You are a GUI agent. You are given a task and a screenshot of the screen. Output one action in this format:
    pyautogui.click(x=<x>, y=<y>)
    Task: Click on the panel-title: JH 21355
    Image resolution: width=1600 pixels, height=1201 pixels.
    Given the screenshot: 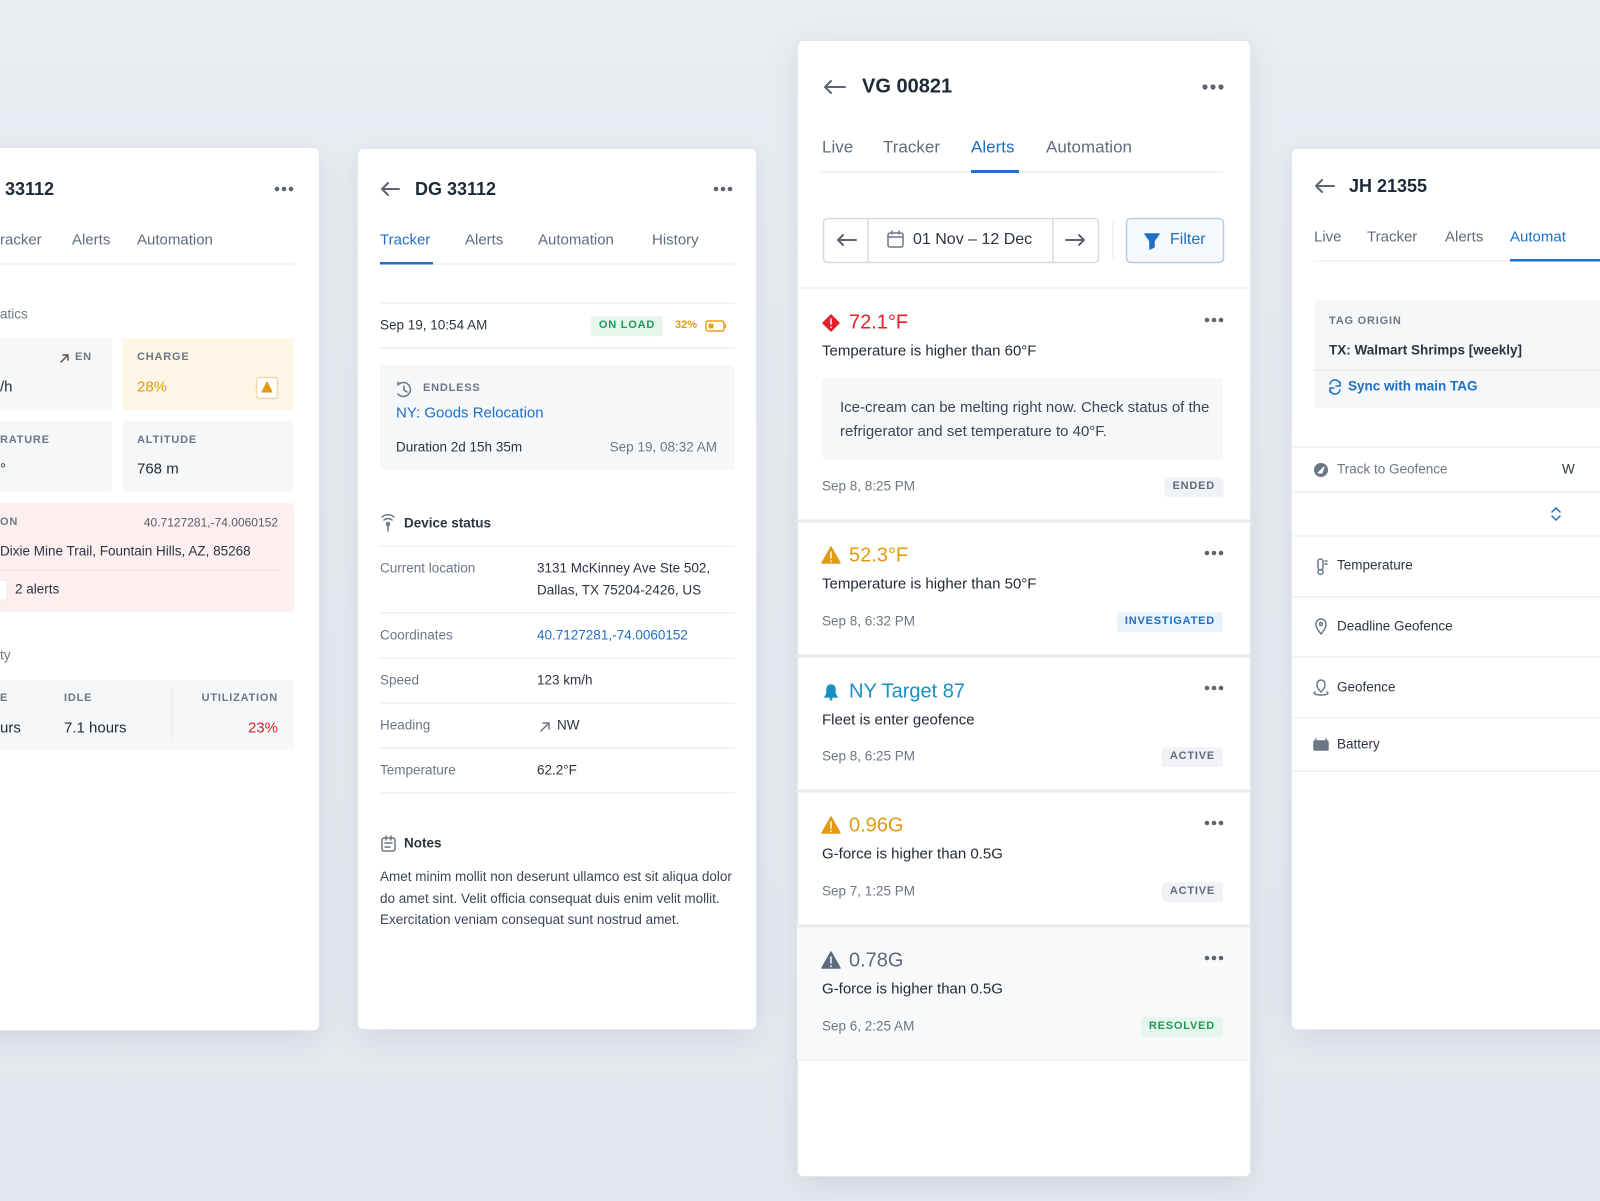 What is the action you would take?
    pyautogui.click(x=1388, y=185)
    